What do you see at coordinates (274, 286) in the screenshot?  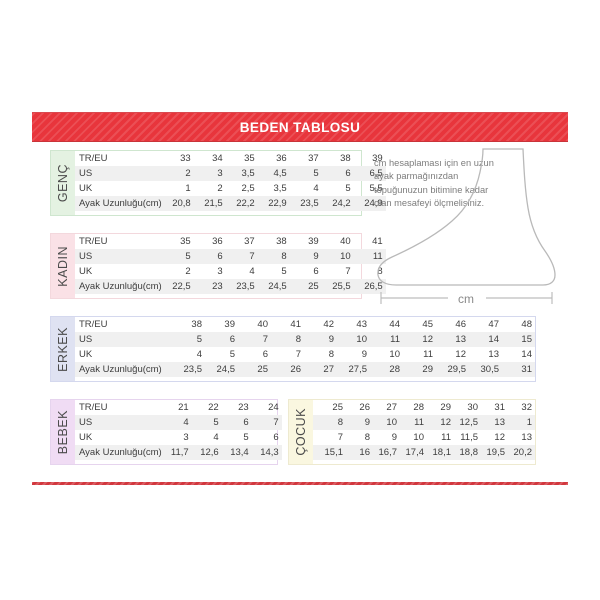 I see `row-values: 22,5 23 23,5 24,5 25 25,5 26,5` at bounding box center [274, 286].